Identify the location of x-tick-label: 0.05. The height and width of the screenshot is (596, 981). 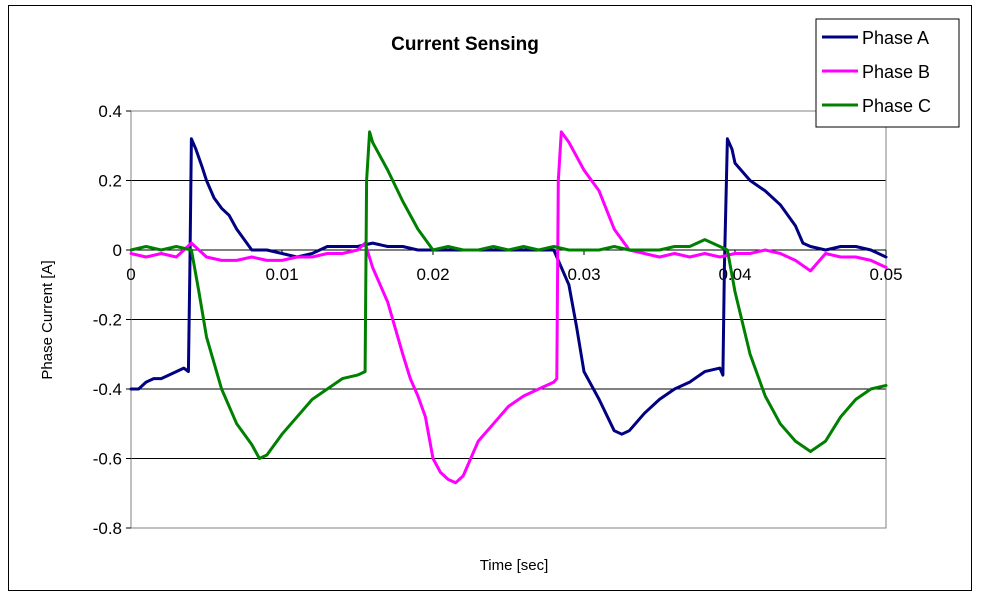
(885, 274).